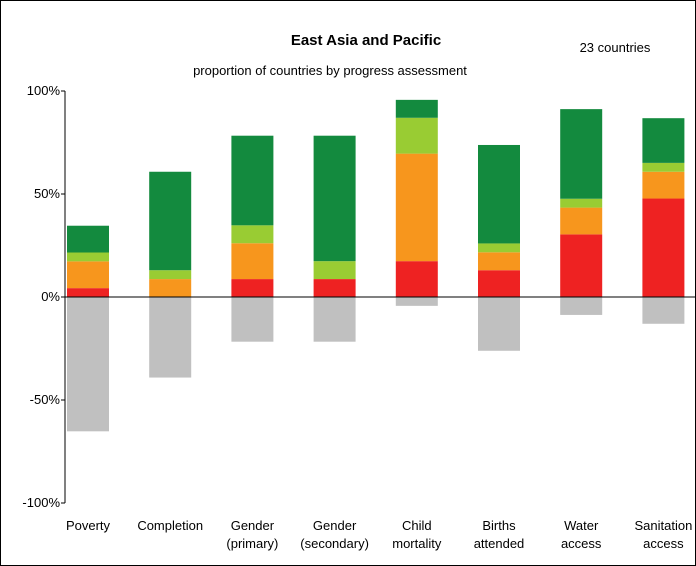 Image resolution: width=696 pixels, height=566 pixels. I want to click on y-tick-label: 50%, so click(47, 193).